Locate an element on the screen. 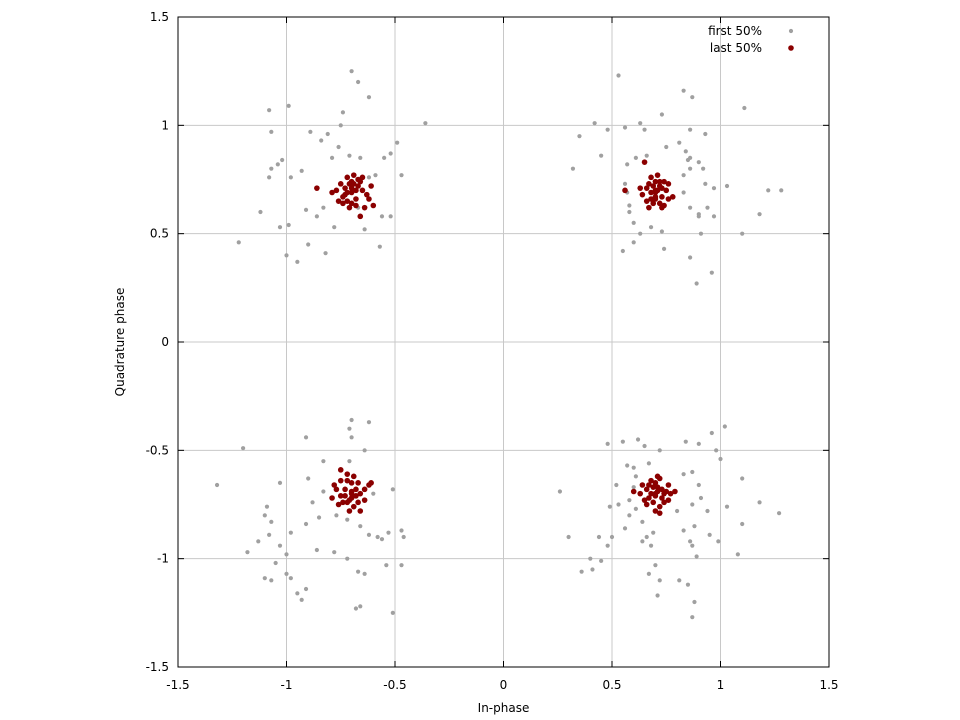 The width and height of the screenshot is (960, 720). y-tick-label: -0.5 is located at coordinates (157, 450).